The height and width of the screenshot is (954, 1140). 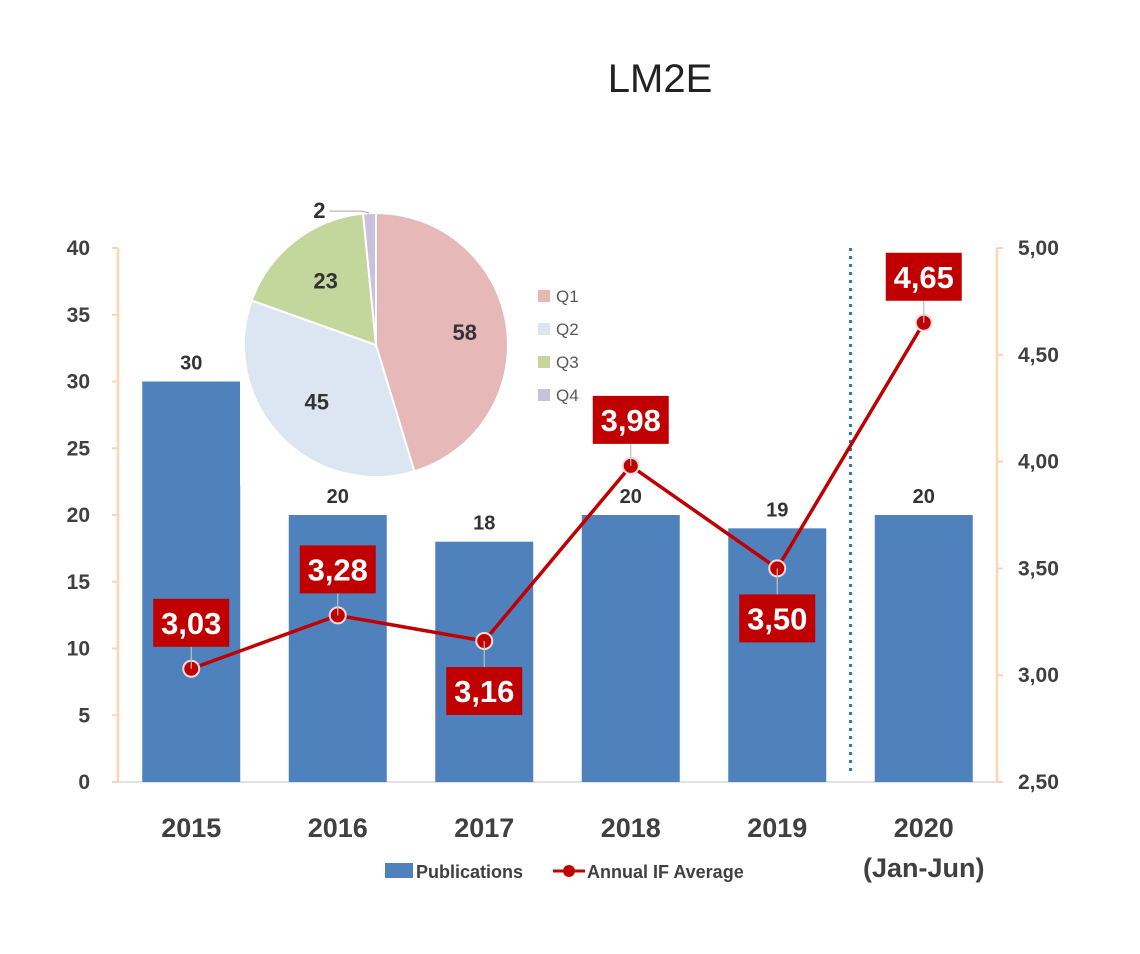 What do you see at coordinates (316, 401) in the screenshot?
I see `pie-slice-value-label: 45` at bounding box center [316, 401].